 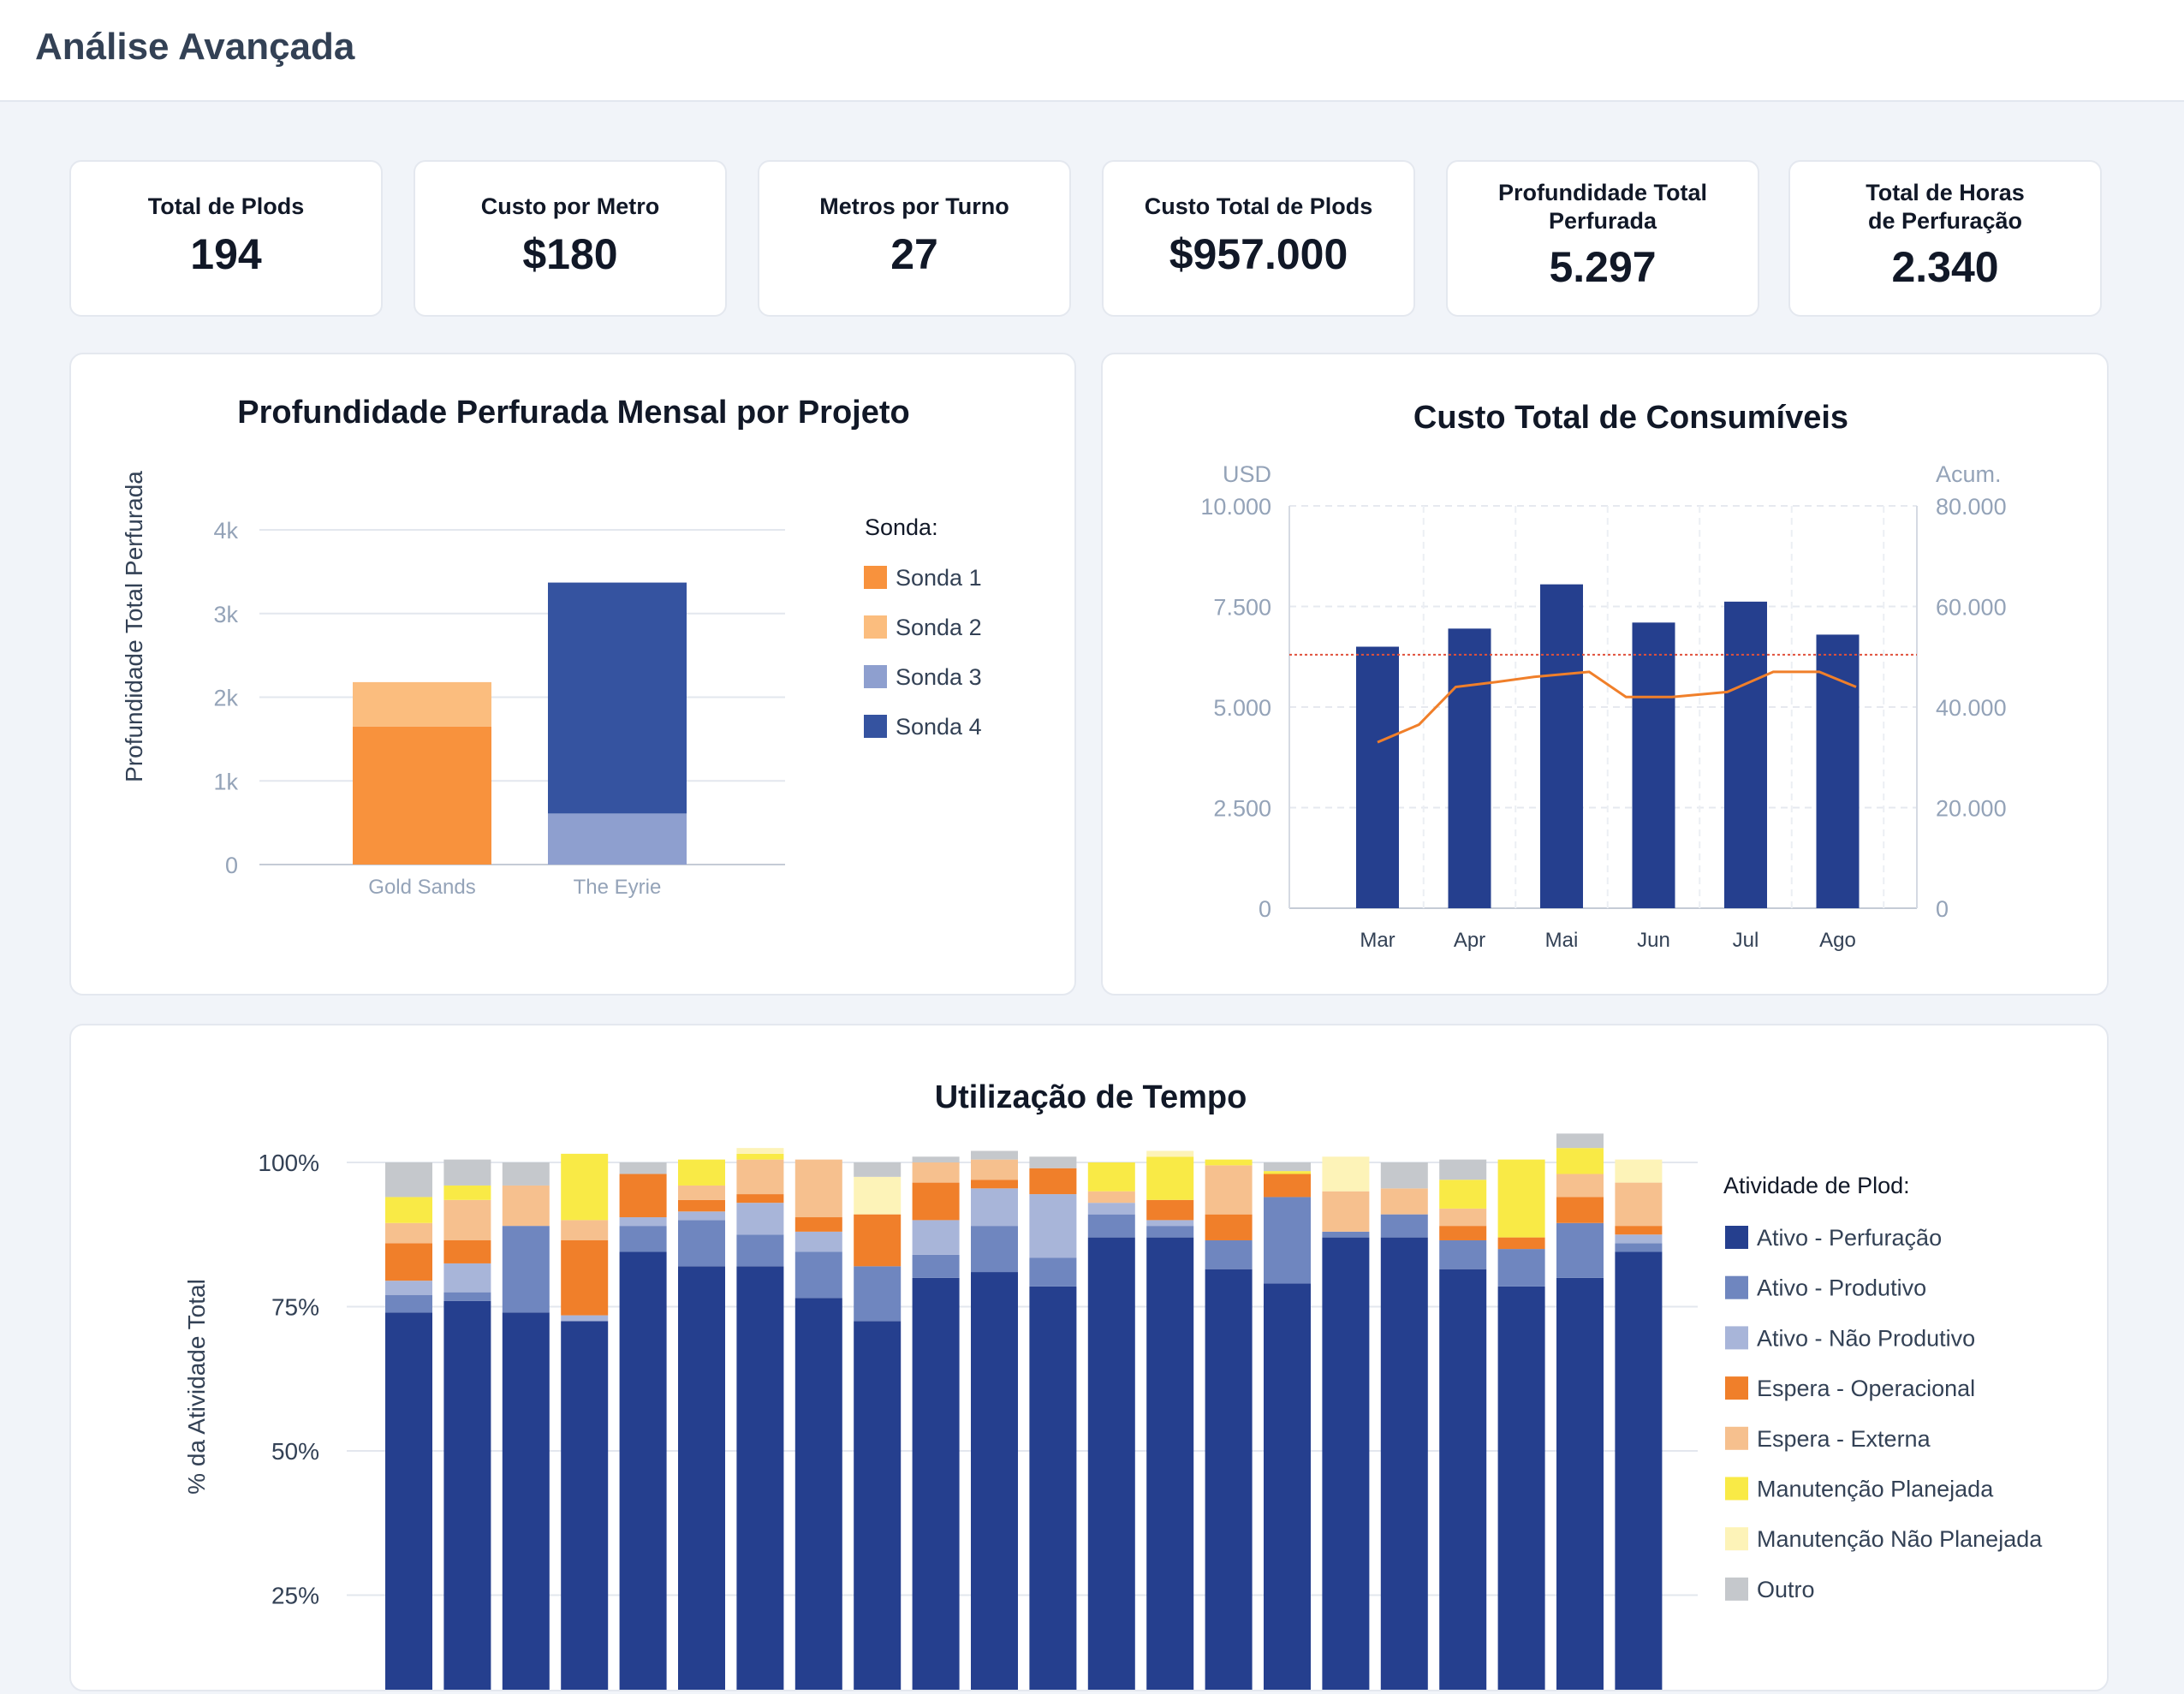 I want to click on legend-label: Espera - Externa, so click(x=1844, y=1439).